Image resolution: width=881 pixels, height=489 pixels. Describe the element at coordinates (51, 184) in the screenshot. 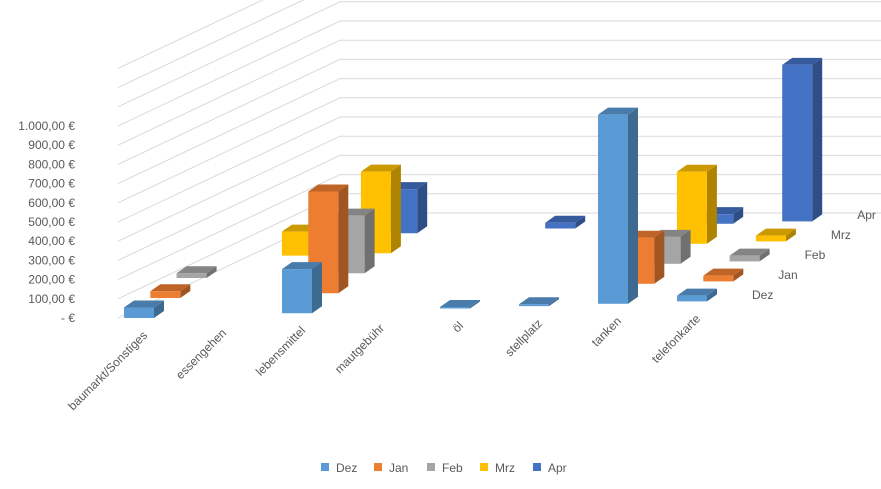

I see `y-tick-label: 700,00 €` at that location.